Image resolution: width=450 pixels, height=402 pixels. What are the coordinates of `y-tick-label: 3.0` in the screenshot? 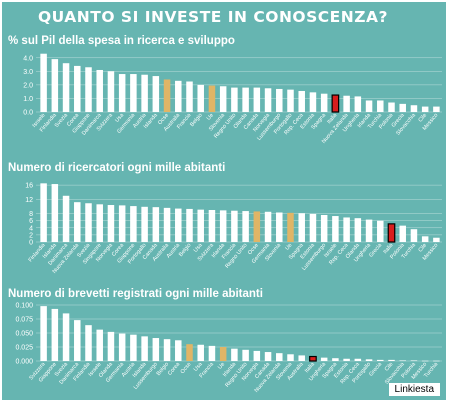 It's located at (28, 72).